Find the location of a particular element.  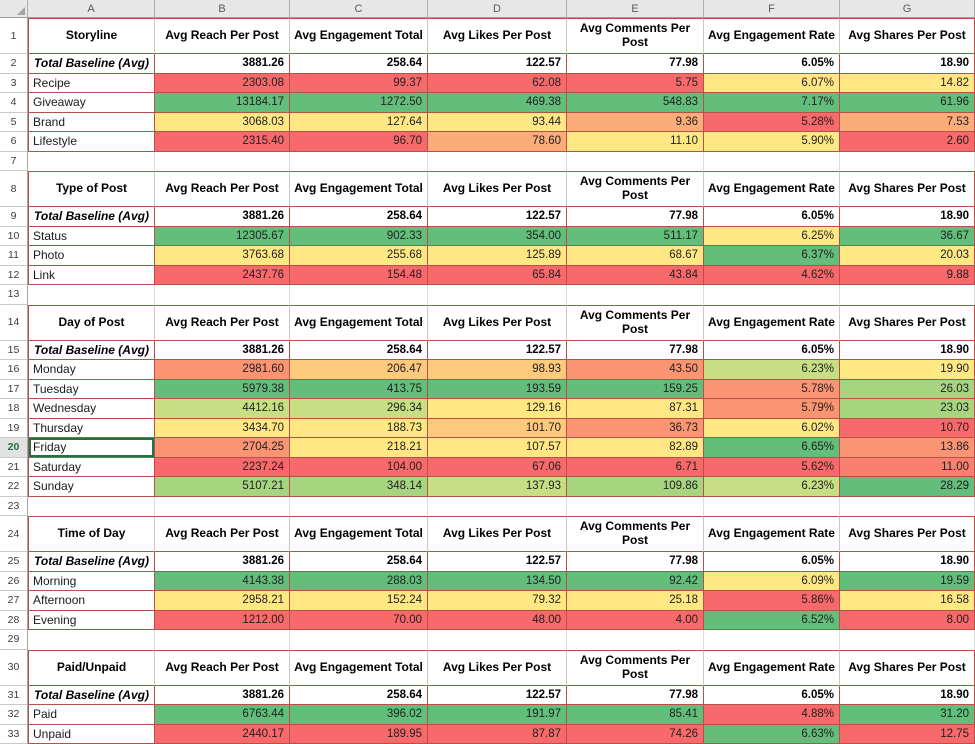

cell-F28: 6.52% is located at coordinates (772, 620).